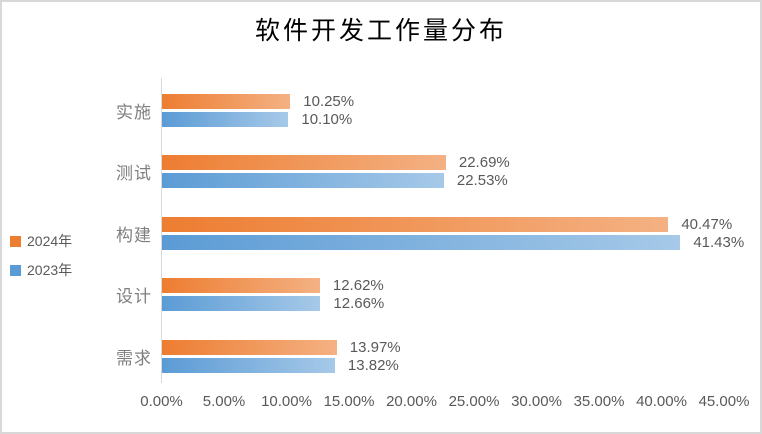  I want to click on x-tick-0: 0.00%, so click(161, 401).